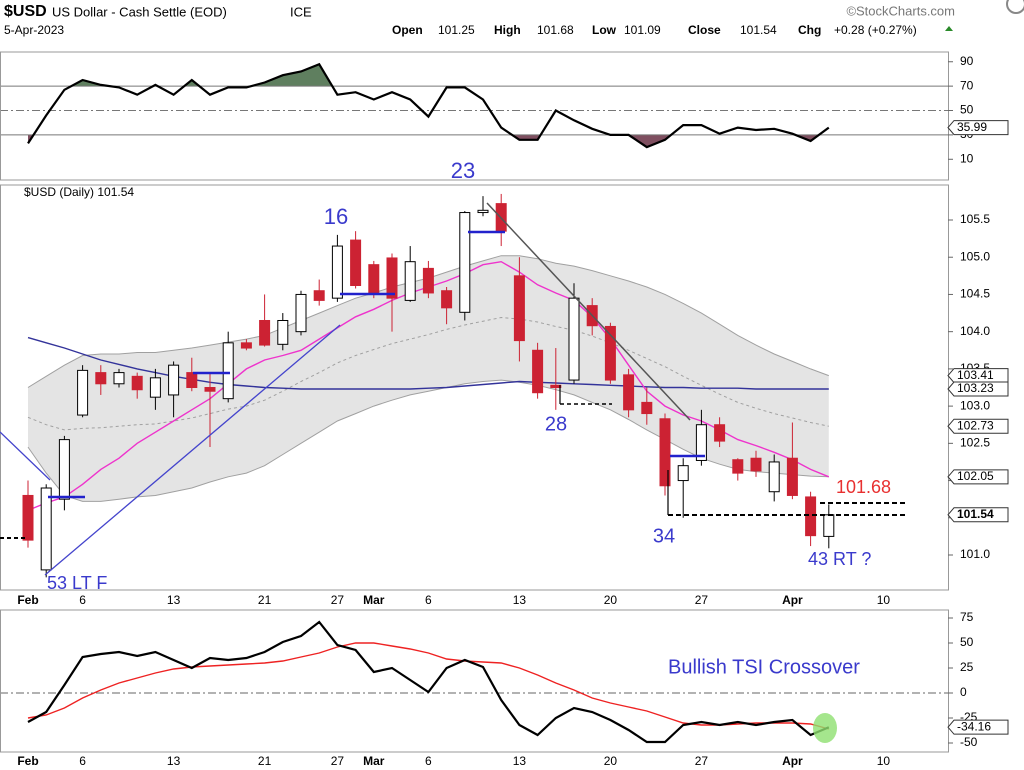 This screenshot has height=770, width=1024. Describe the element at coordinates (1015, 7) in the screenshot. I see `close-icon` at that location.